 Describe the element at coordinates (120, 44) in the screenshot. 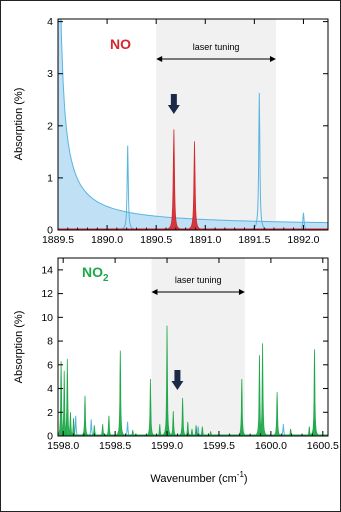

I see `molecule-label-no: NO` at that location.